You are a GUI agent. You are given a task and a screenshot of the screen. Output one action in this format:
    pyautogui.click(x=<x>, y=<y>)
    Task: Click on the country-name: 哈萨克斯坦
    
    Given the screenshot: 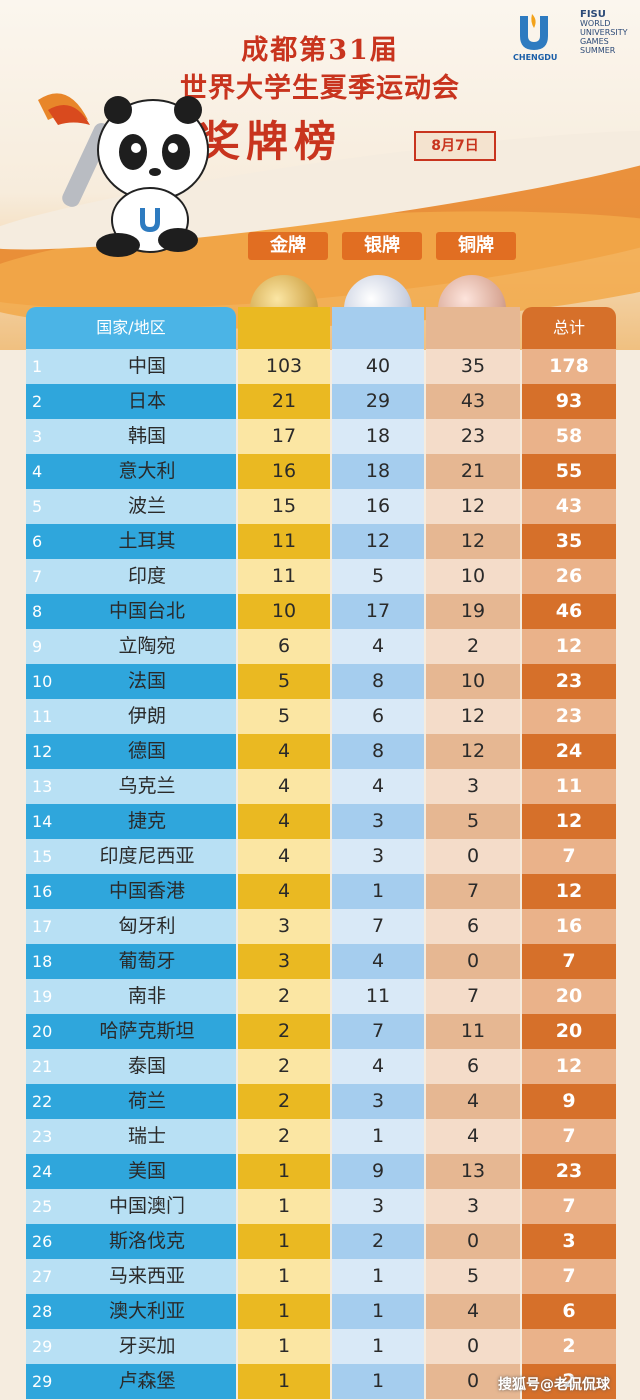 What is the action you would take?
    pyautogui.click(x=147, y=1031)
    